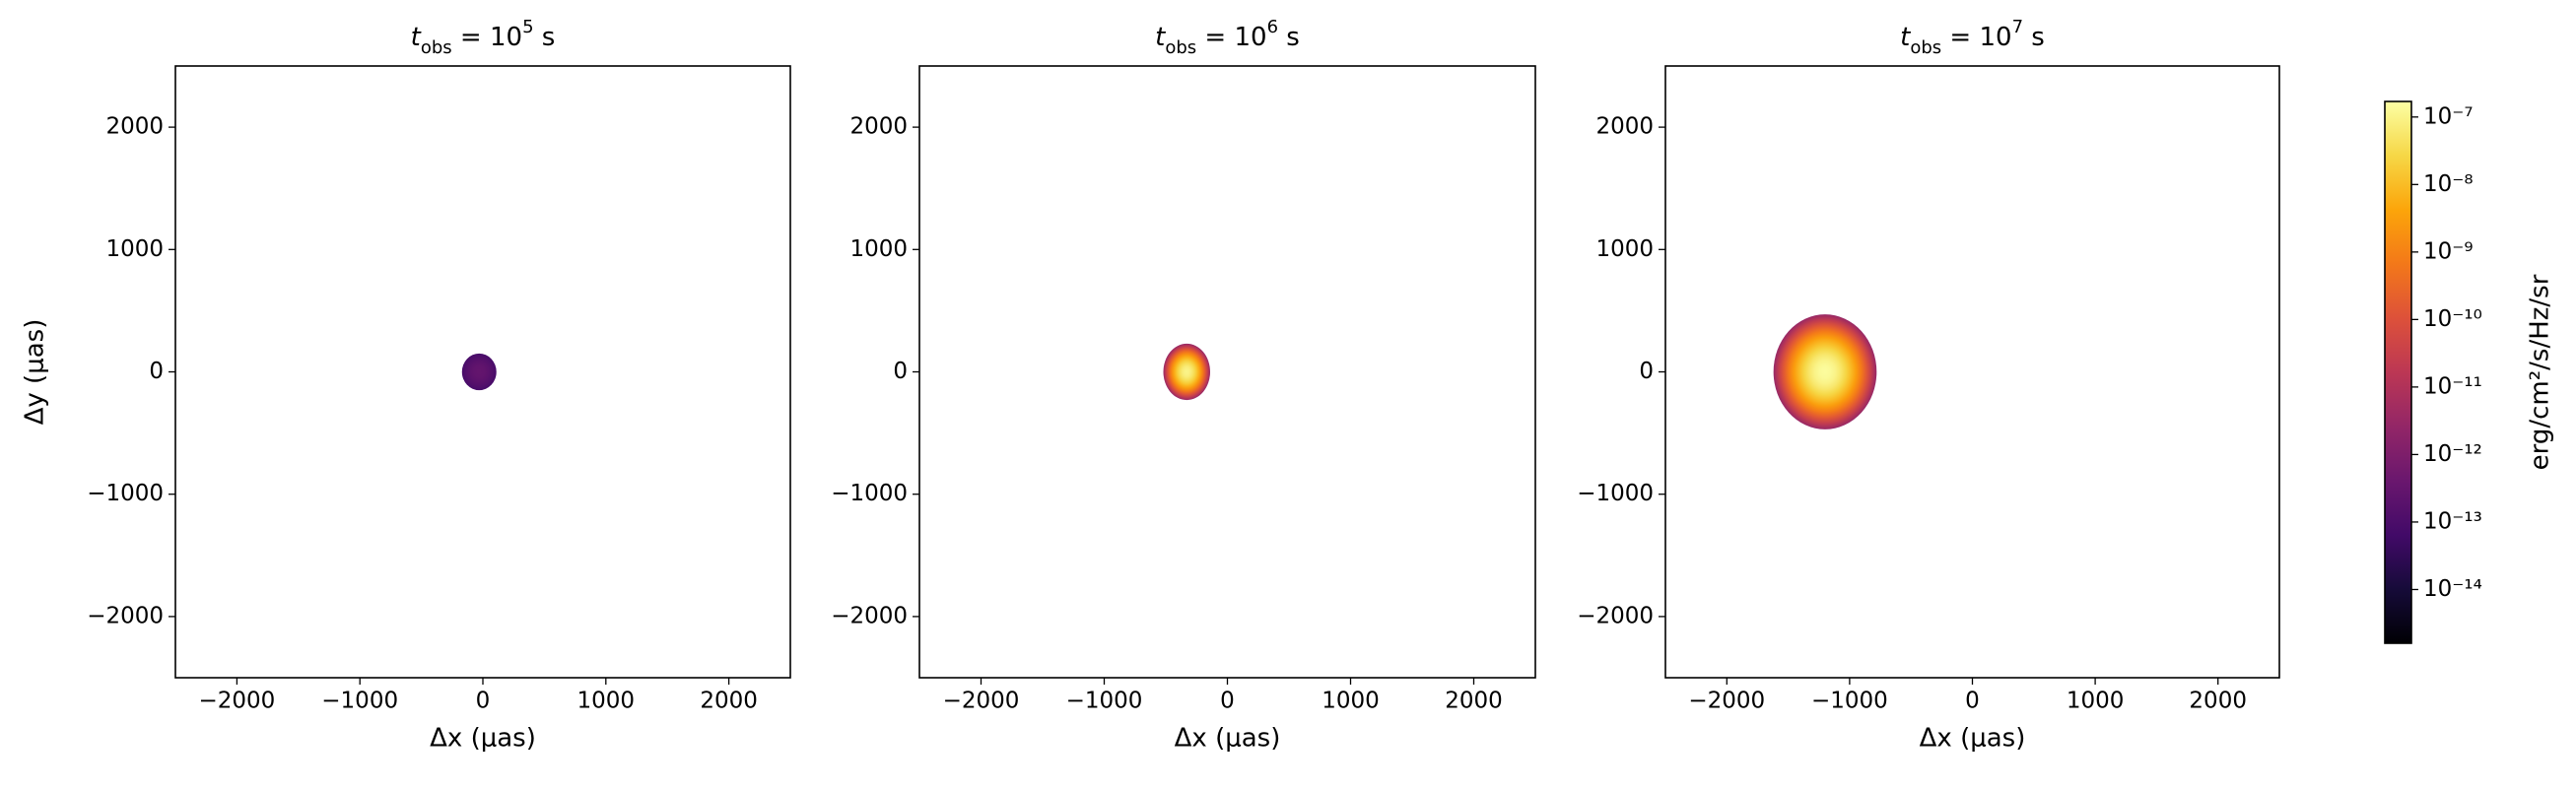 This screenshot has height=791, width=2576. I want to click on panel-title: tobs = 107 s, so click(1972, 37).